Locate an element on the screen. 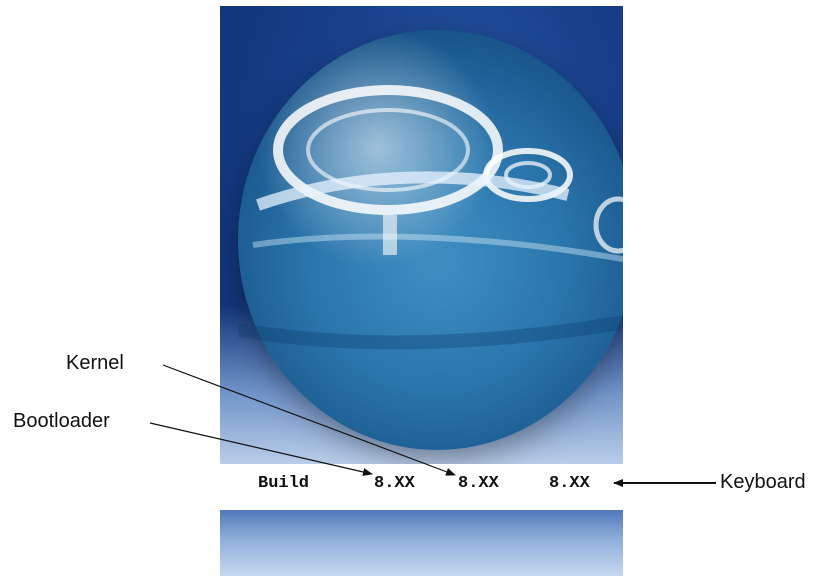 This screenshot has width=836, height=576. kernel-callout-label: Kernel is located at coordinates (95, 363).